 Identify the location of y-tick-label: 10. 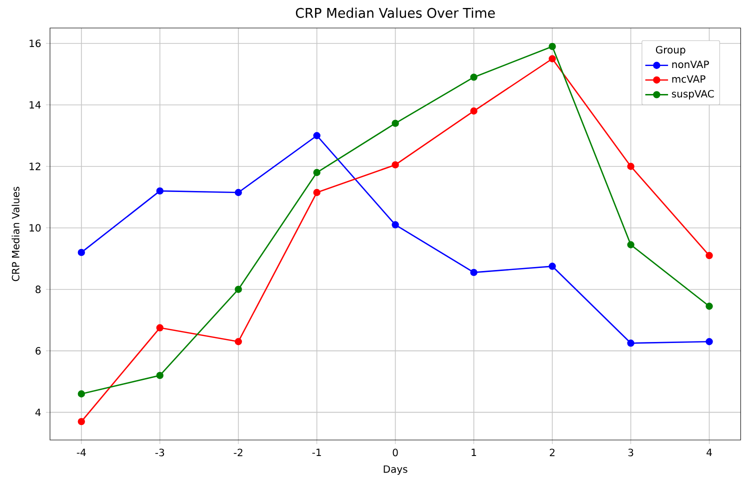
(35, 228).